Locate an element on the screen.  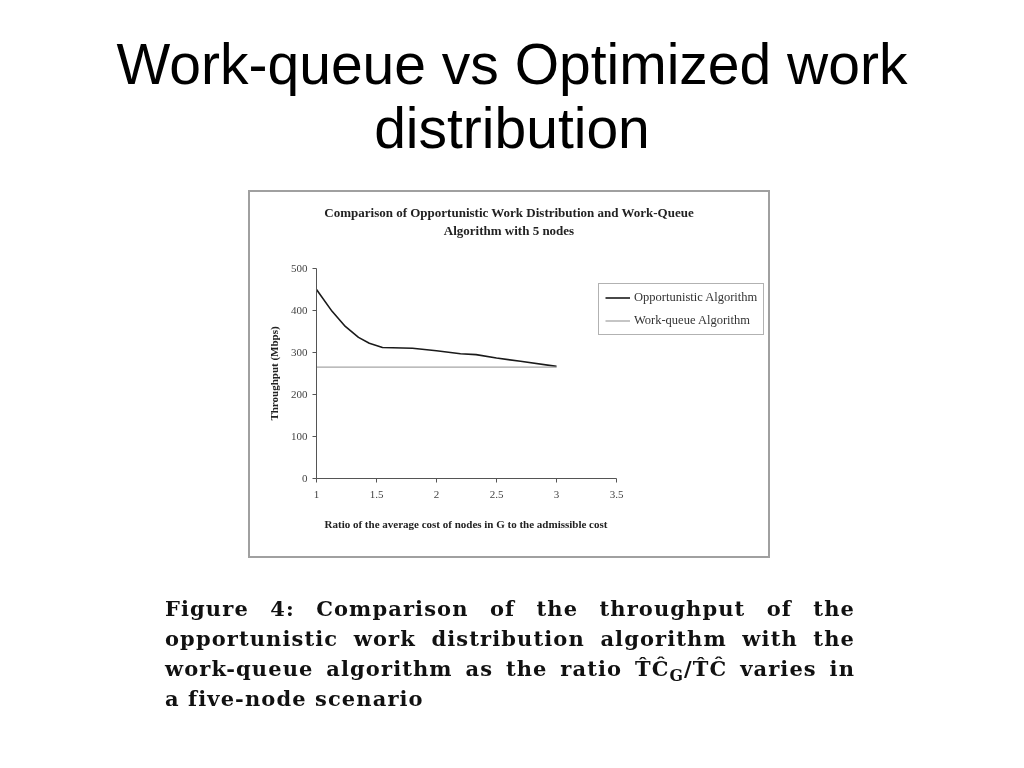
x-tick-label: 2 is located at coordinates (436, 493).